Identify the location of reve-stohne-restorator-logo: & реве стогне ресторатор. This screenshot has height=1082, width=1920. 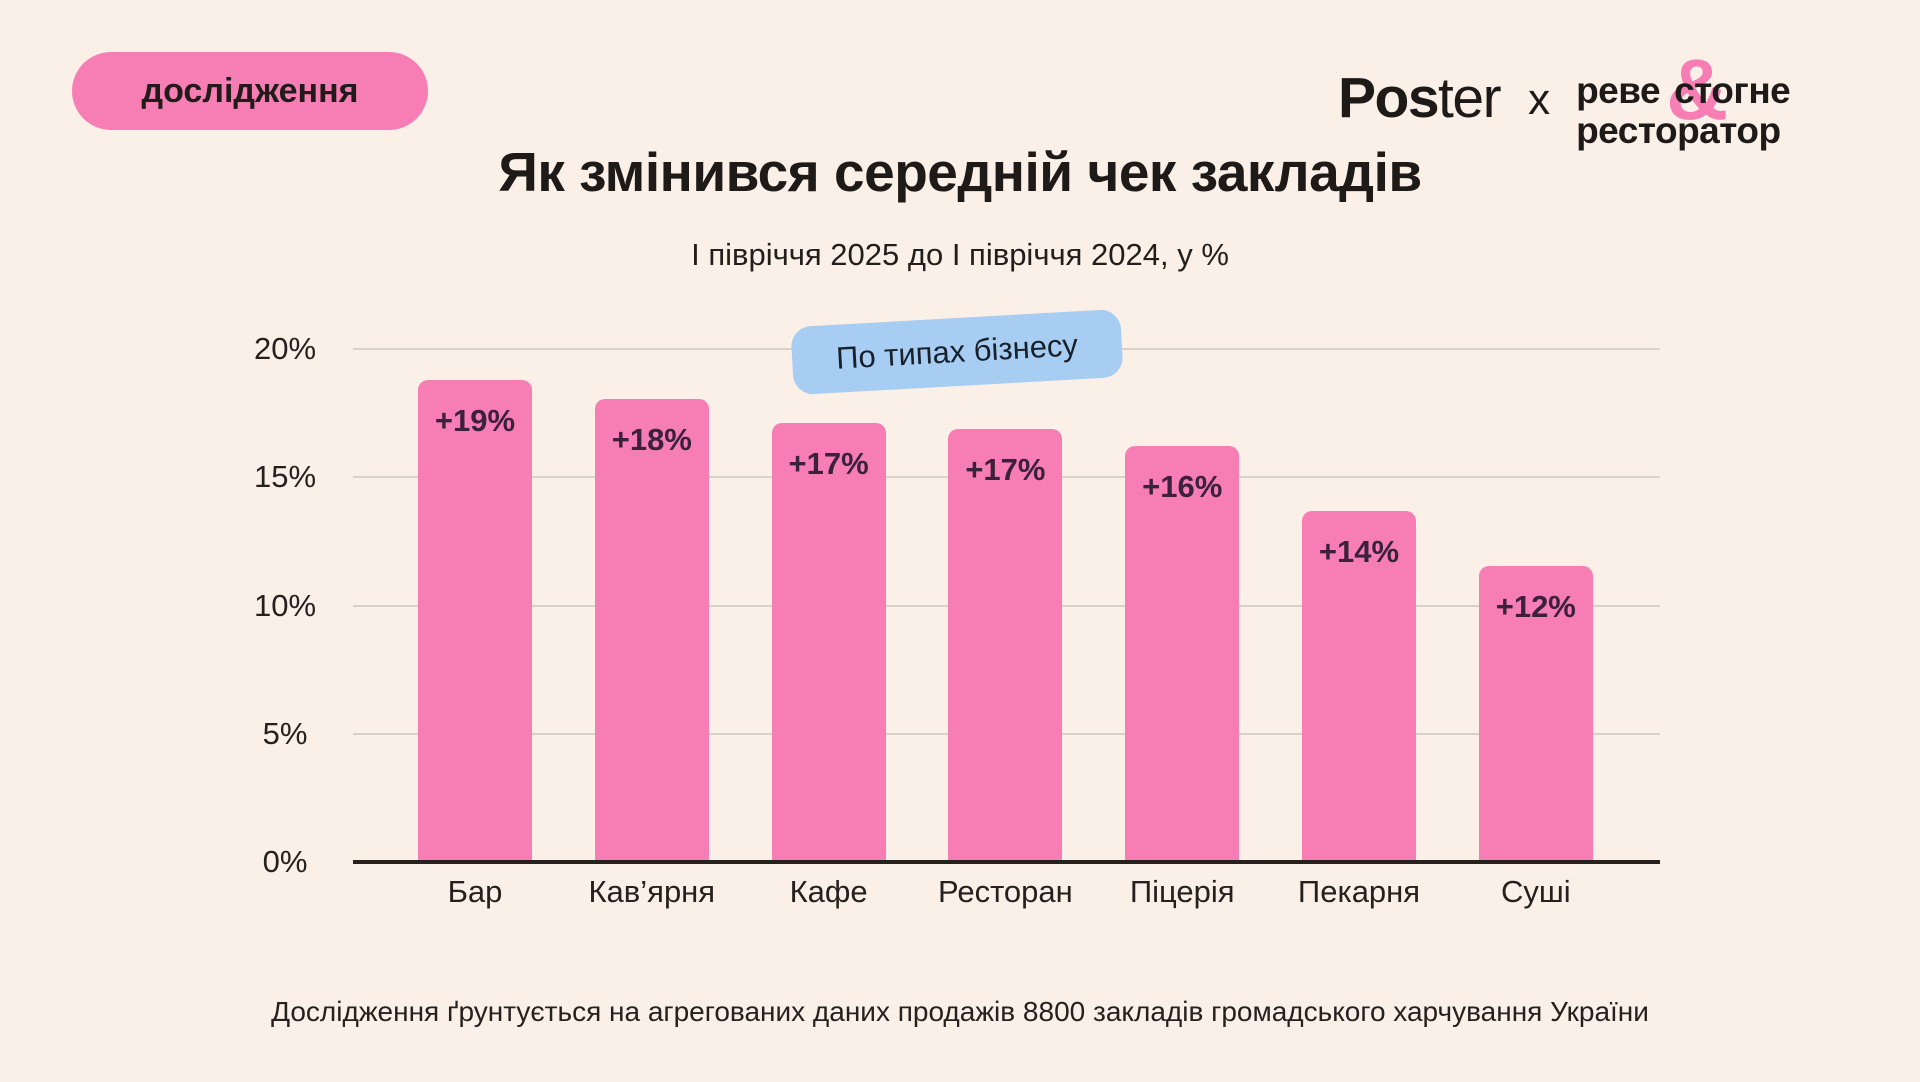
(1683, 99).